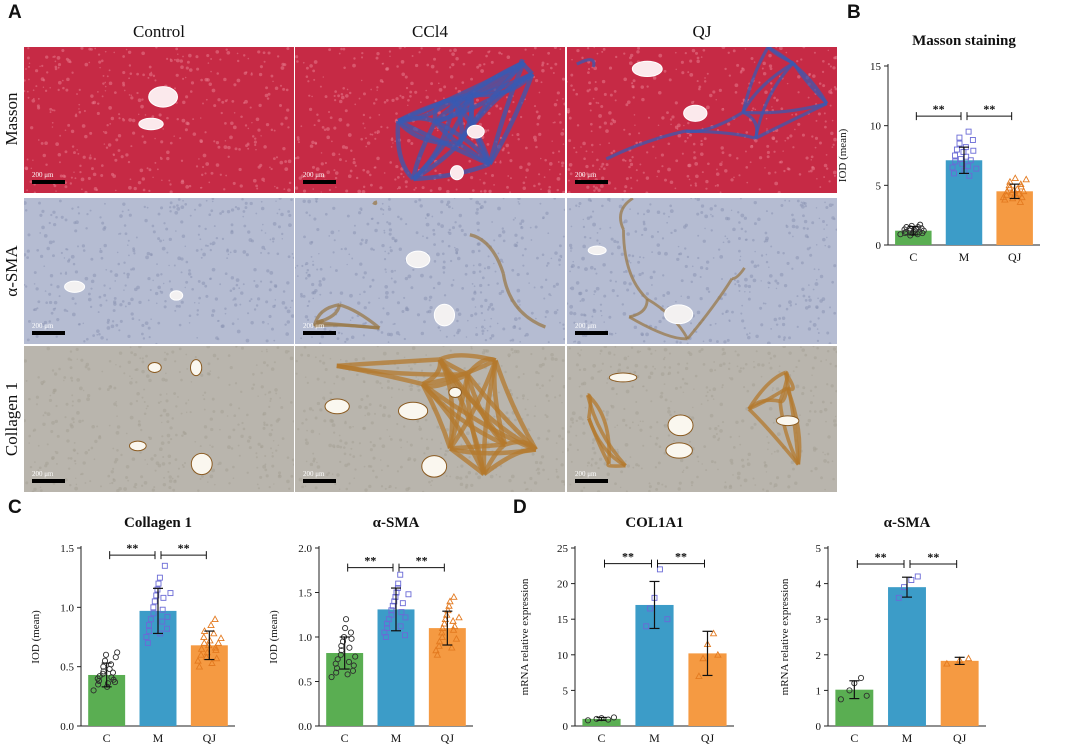 The width and height of the screenshot is (1065, 753). I want to click on x-tick-label: C, so click(107, 738).